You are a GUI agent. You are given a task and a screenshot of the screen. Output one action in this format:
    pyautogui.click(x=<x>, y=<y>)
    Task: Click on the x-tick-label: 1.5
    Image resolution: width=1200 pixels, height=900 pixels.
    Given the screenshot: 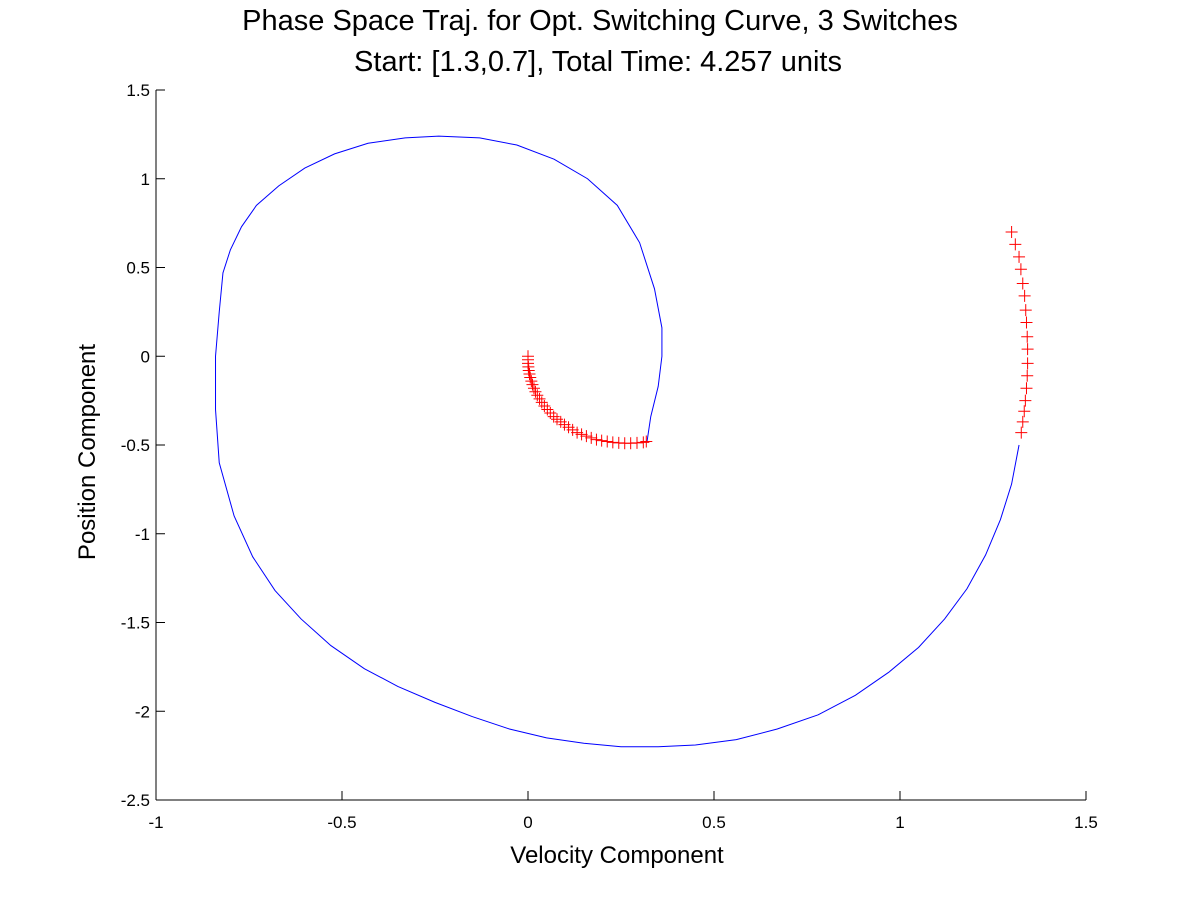 What is the action you would take?
    pyautogui.click(x=1086, y=822)
    